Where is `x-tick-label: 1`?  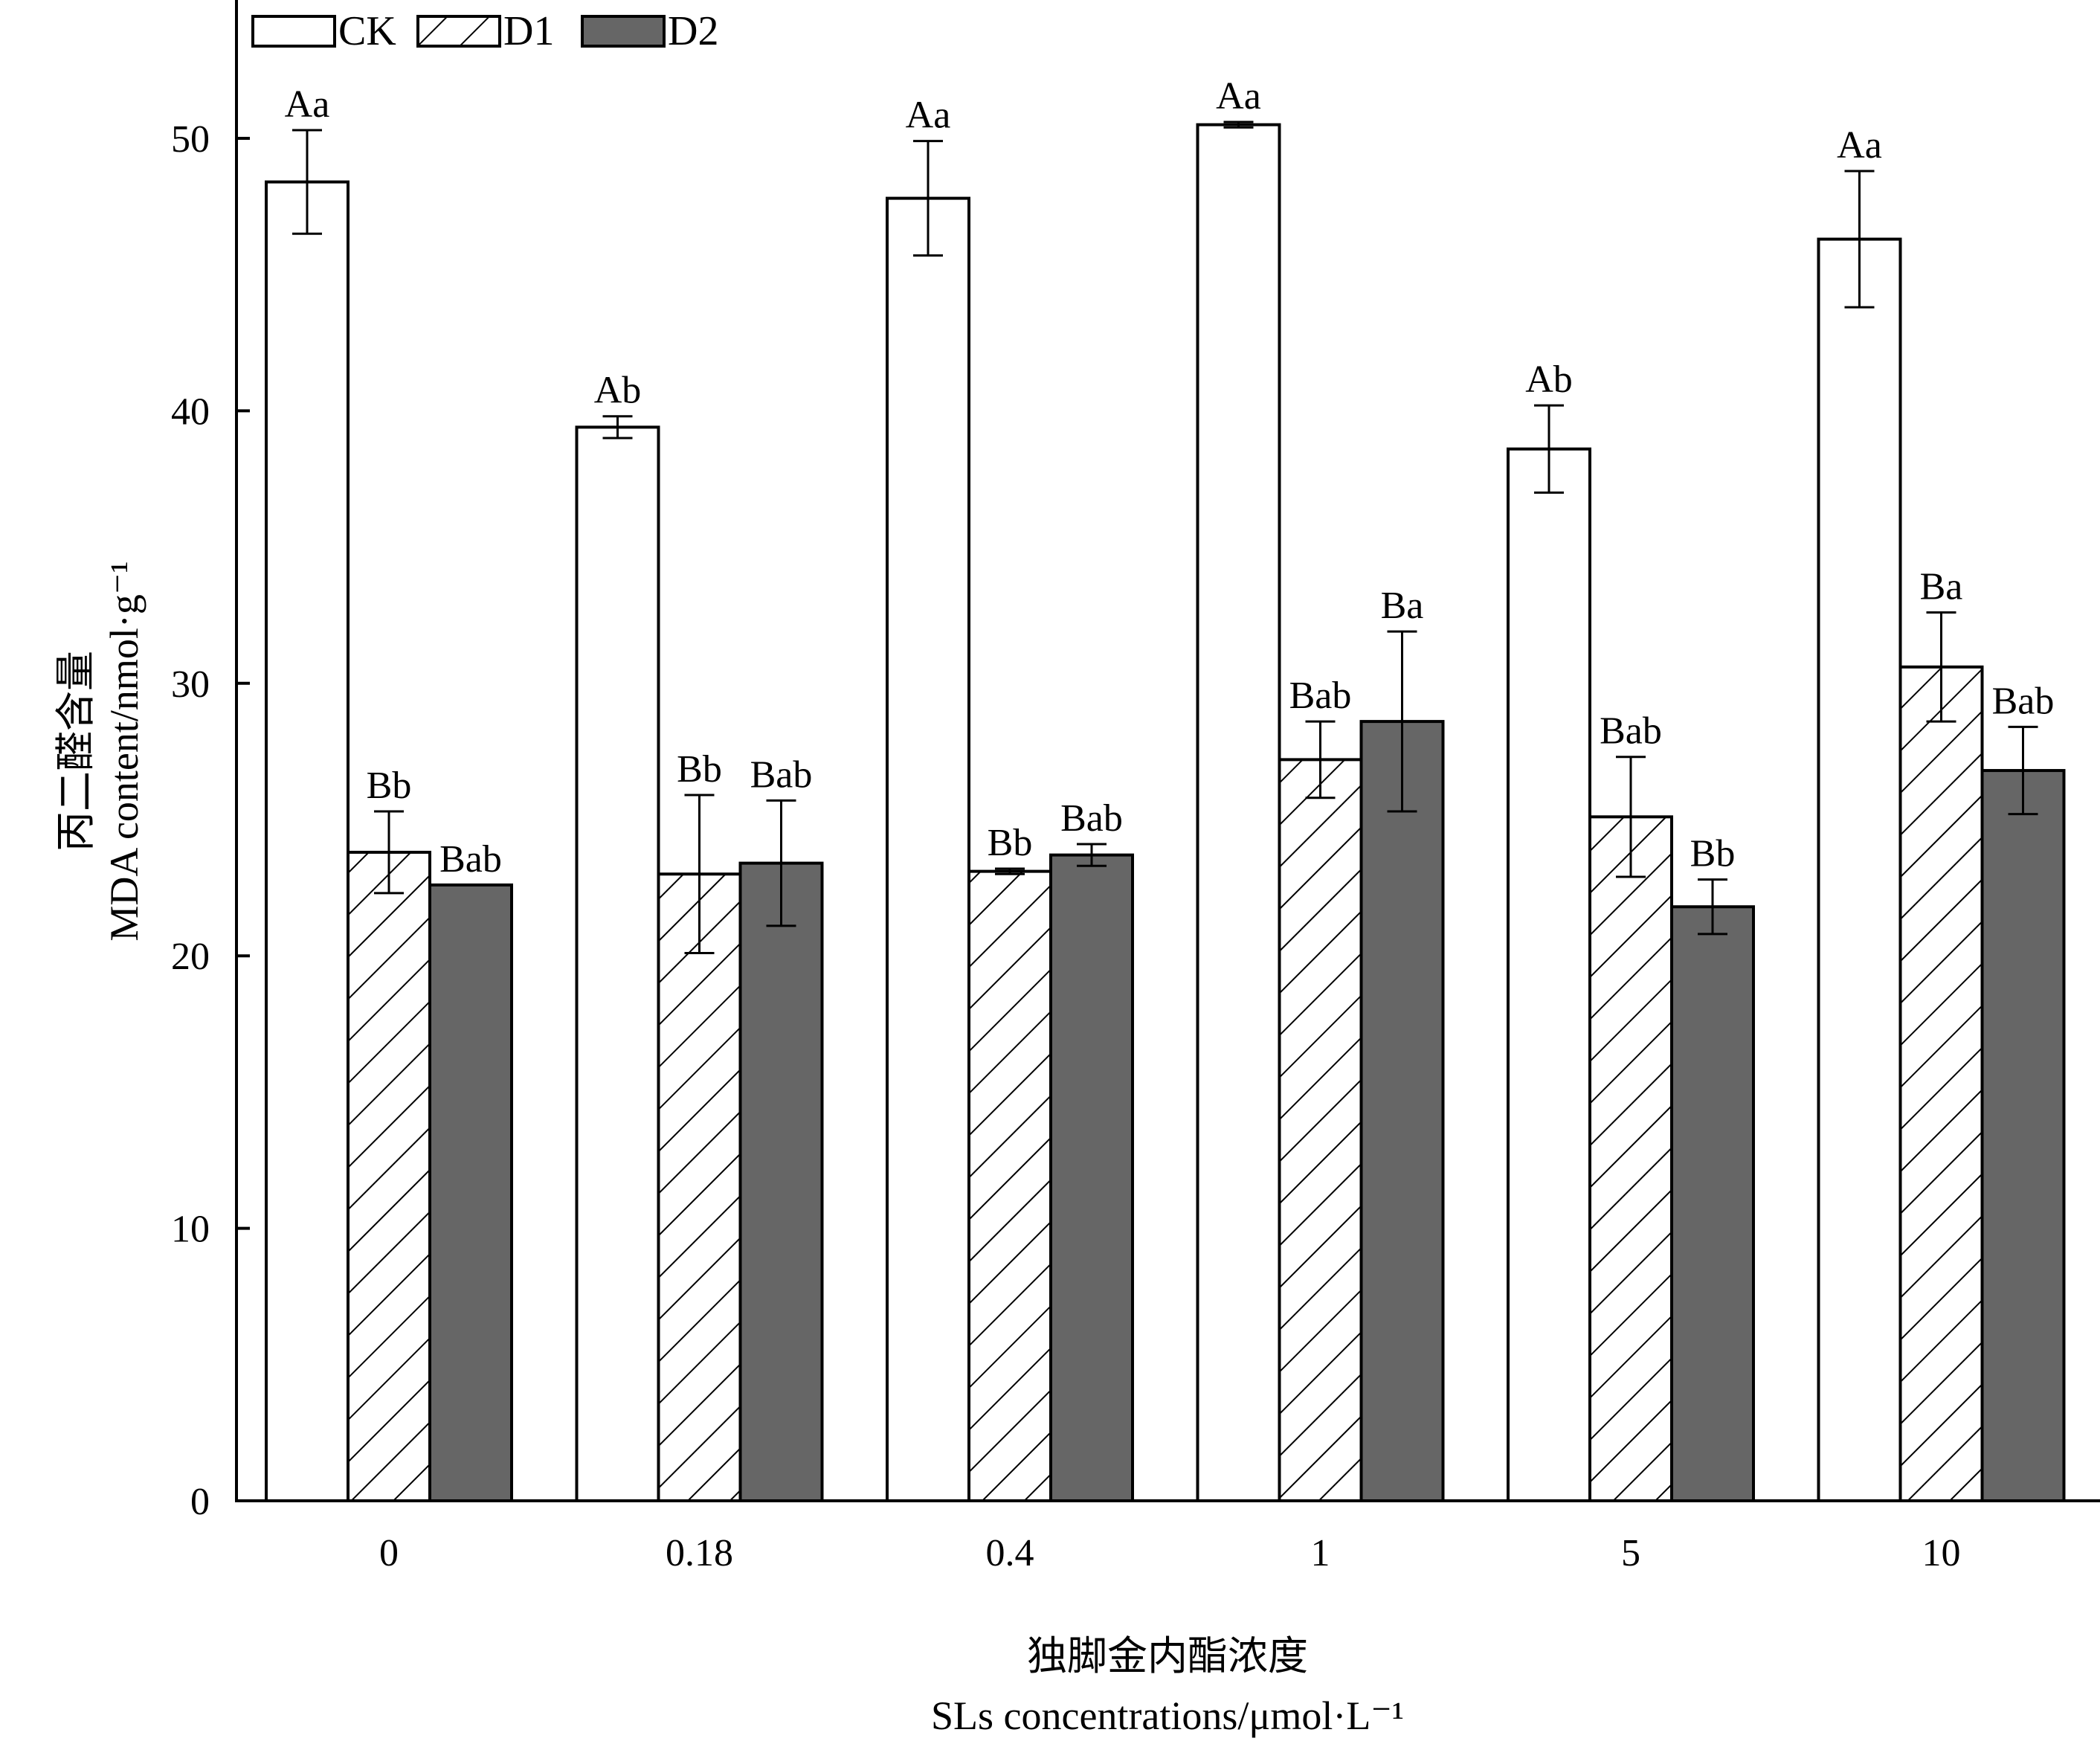
x-tick-label: 1 is located at coordinates (1320, 1553).